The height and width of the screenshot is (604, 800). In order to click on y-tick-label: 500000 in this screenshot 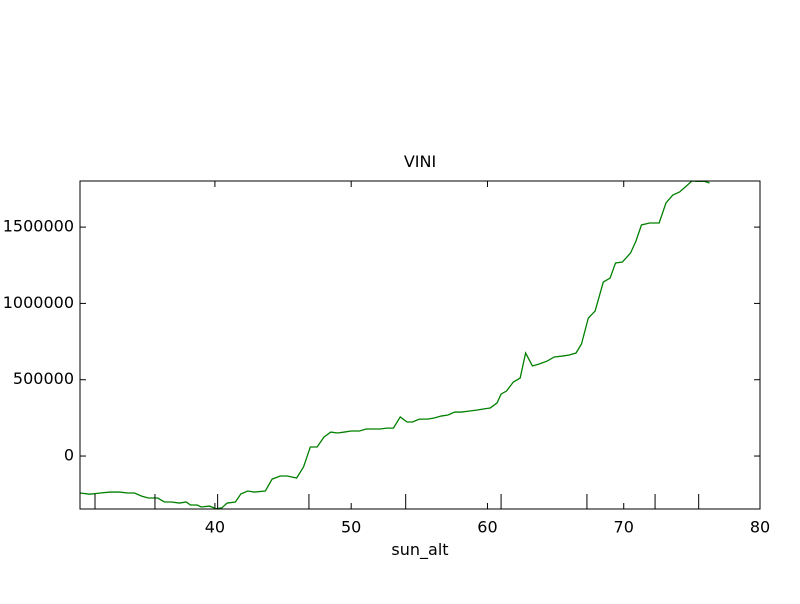, I will do `click(43, 378)`.